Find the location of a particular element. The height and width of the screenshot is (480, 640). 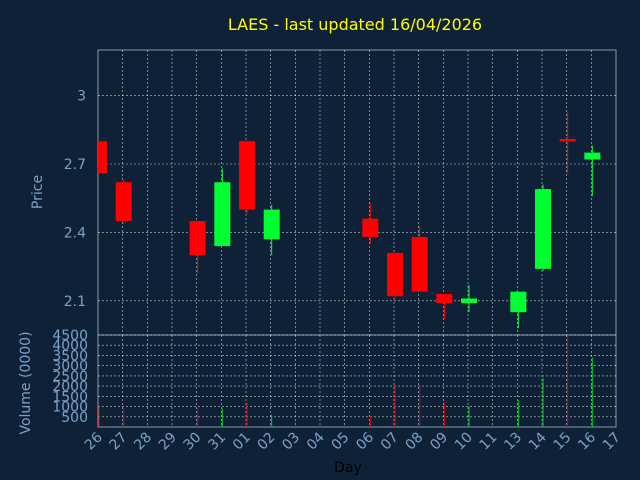

x-tick-label: 29 is located at coordinates (168, 442).